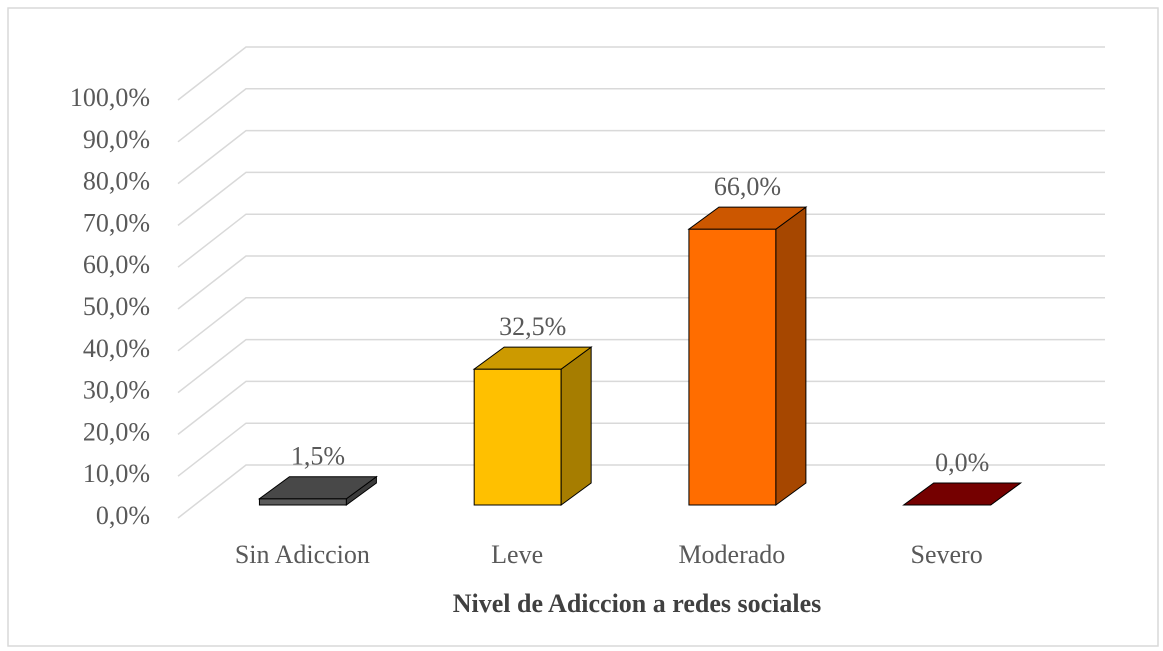 Image resolution: width=1163 pixels, height=651 pixels. I want to click on y-tick-label: 80,0%, so click(116, 181).